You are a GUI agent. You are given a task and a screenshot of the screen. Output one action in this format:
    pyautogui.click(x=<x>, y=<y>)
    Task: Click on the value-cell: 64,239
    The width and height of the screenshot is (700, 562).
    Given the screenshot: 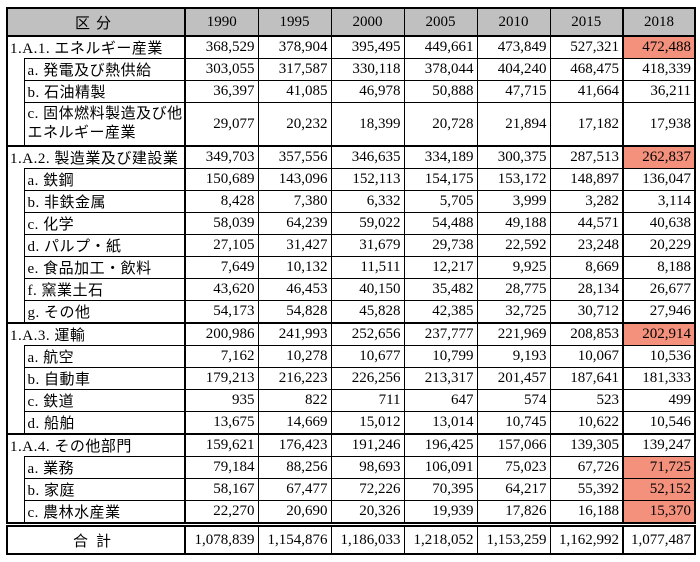 What is the action you would take?
    pyautogui.click(x=294, y=223)
    